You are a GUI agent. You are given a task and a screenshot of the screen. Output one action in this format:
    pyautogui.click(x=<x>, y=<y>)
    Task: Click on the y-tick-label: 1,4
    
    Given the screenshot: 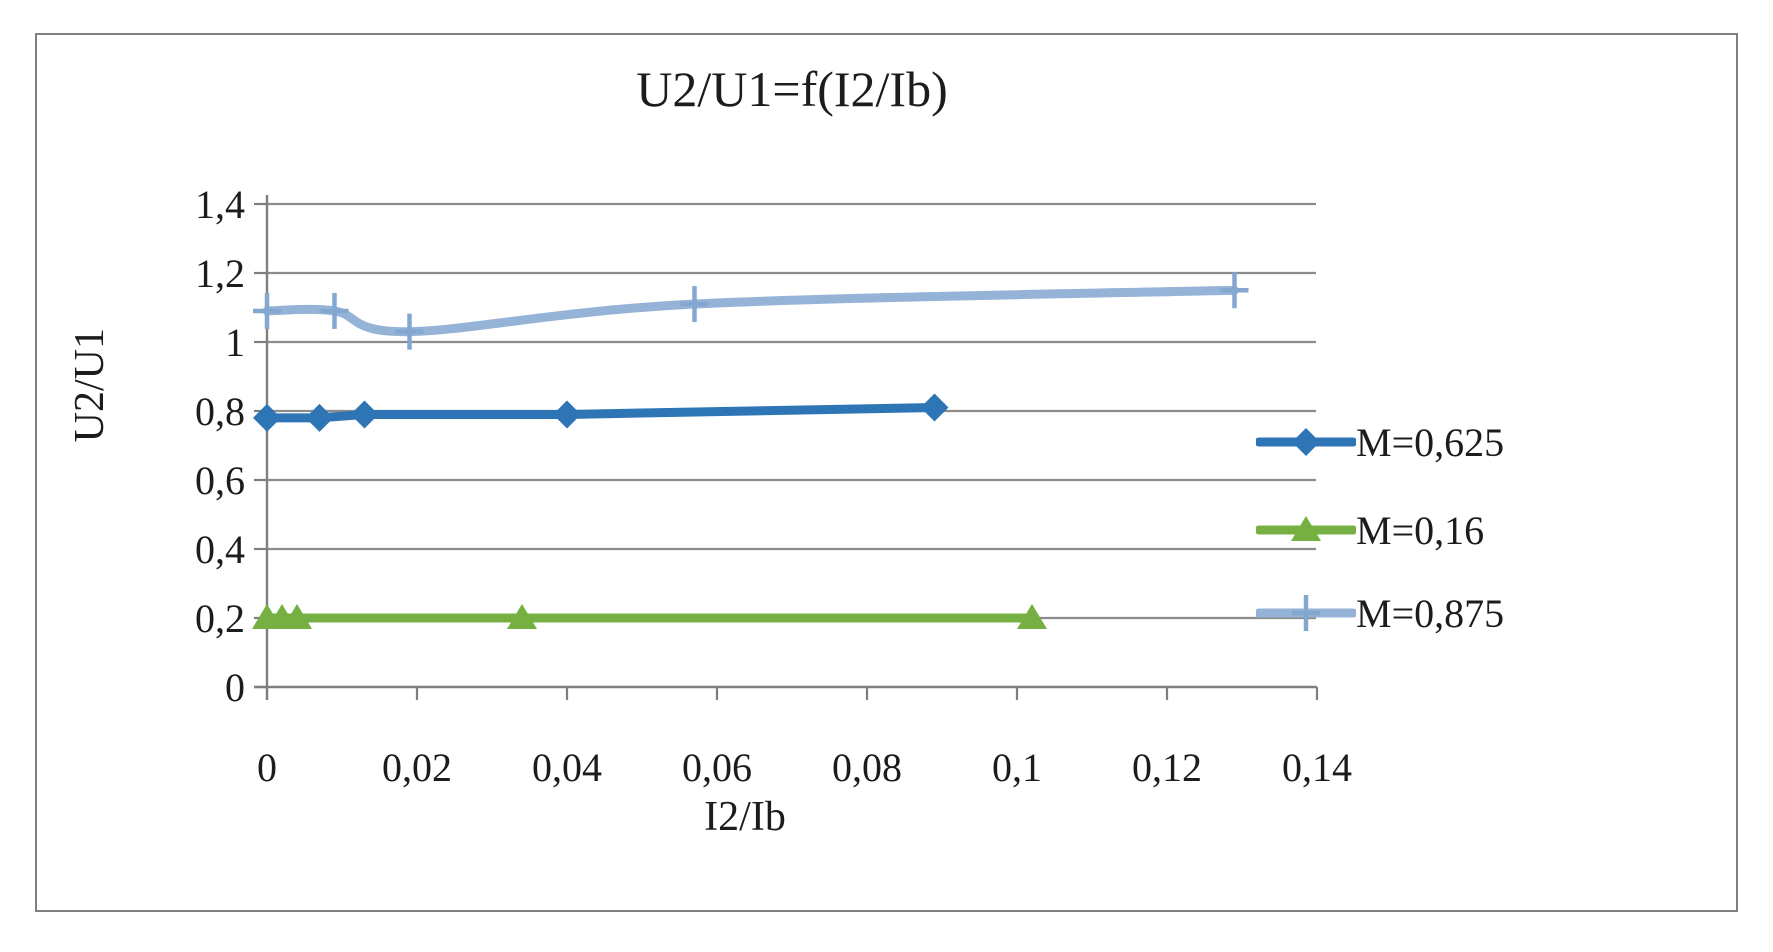 What is the action you would take?
    pyautogui.click(x=220, y=204)
    